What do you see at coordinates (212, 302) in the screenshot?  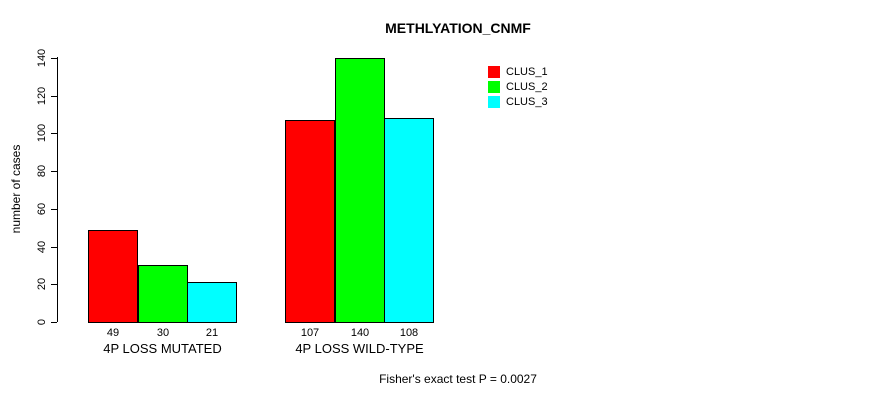 I see `bar-clus_3-group1` at bounding box center [212, 302].